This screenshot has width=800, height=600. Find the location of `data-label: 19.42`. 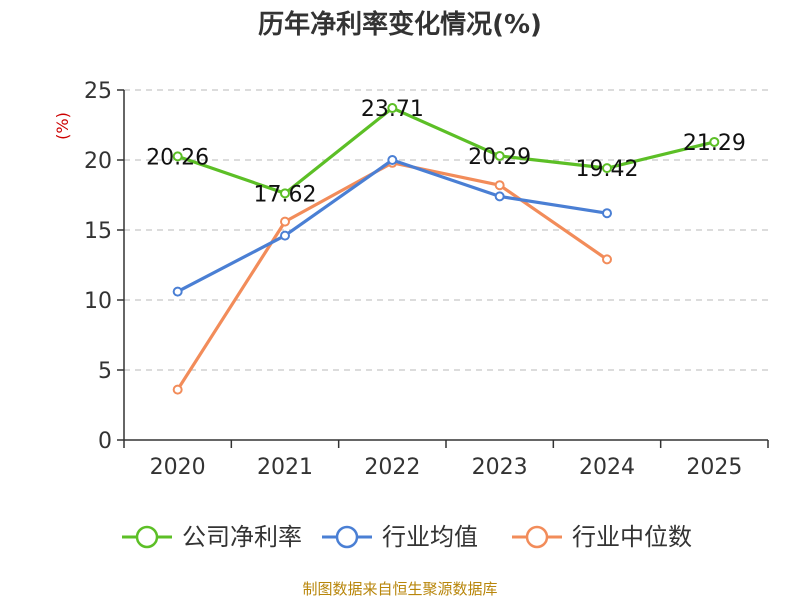

data-label: 19.42 is located at coordinates (607, 169).